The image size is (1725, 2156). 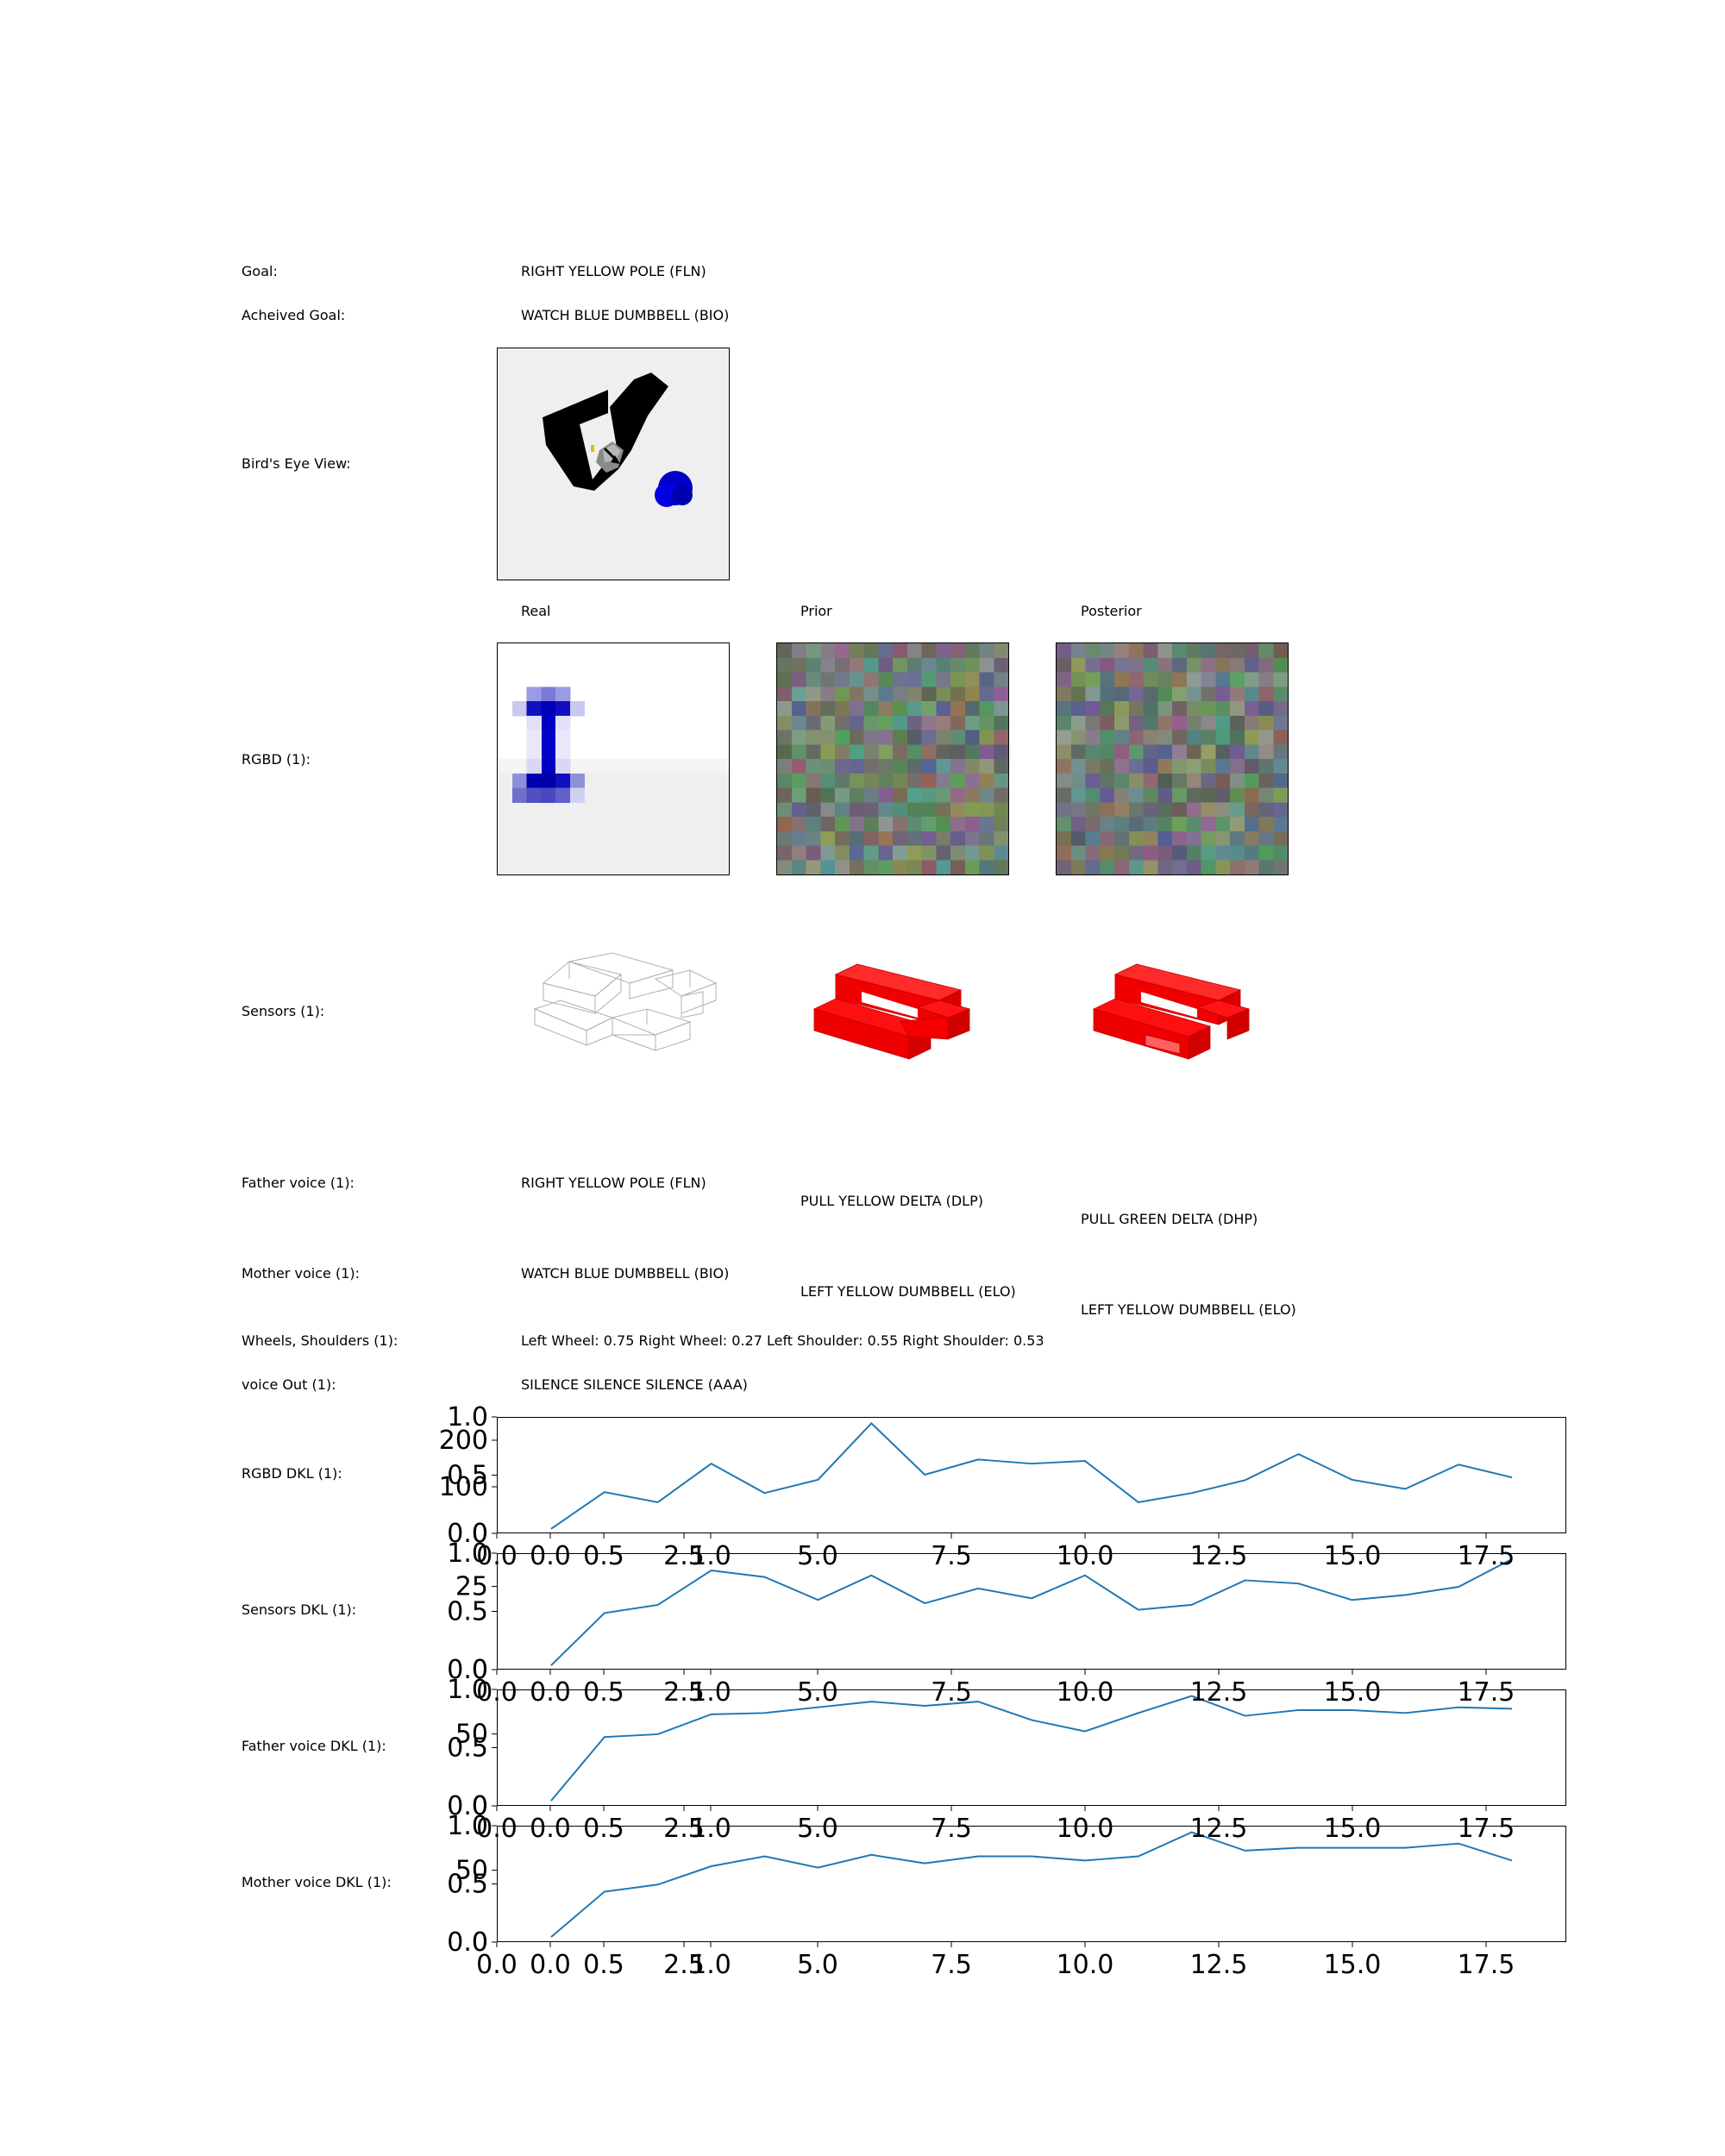 What do you see at coordinates (301, 1273) in the screenshot?
I see `mother-voice-label: Mother voice (1):` at bounding box center [301, 1273].